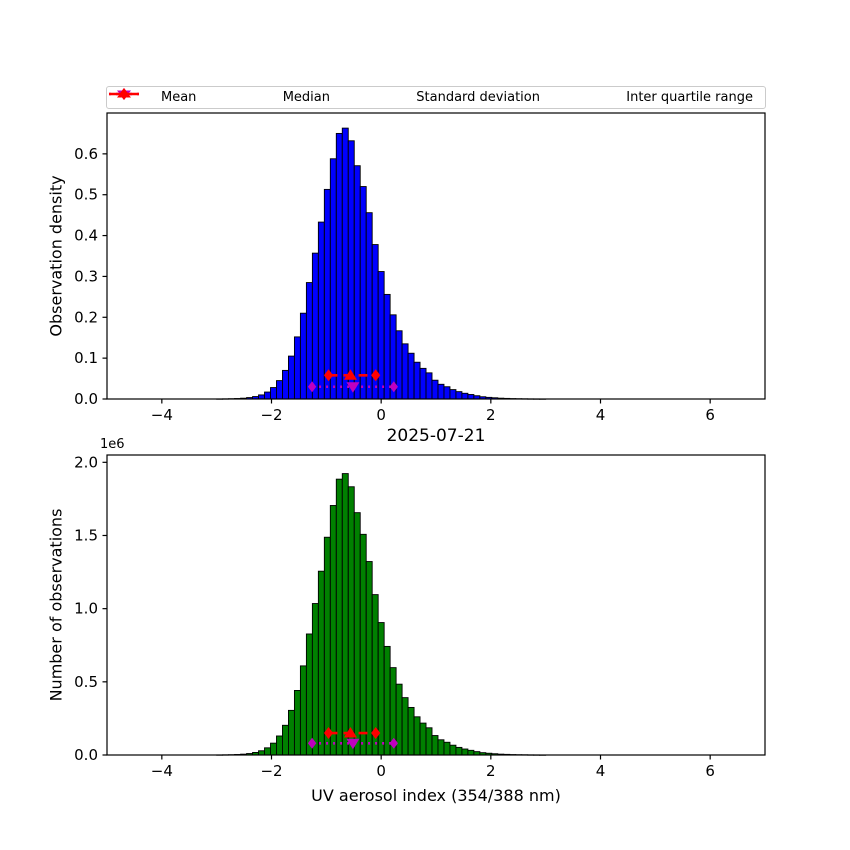  I want to click on ylabel-observation-density: Observation density, so click(56, 256).